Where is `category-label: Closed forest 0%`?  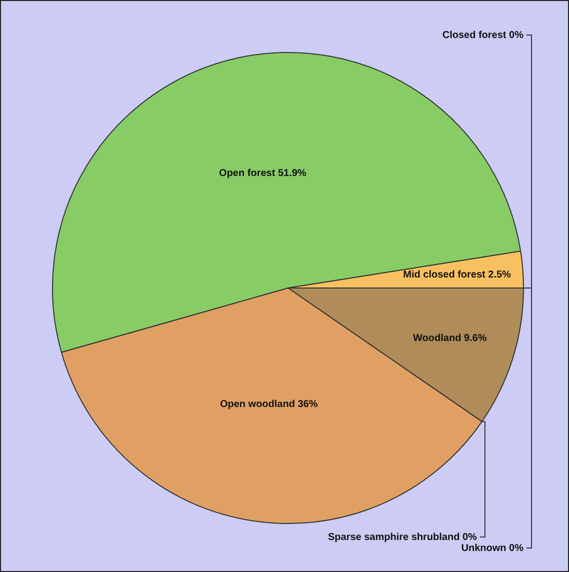
category-label: Closed forest 0% is located at coordinates (483, 35).